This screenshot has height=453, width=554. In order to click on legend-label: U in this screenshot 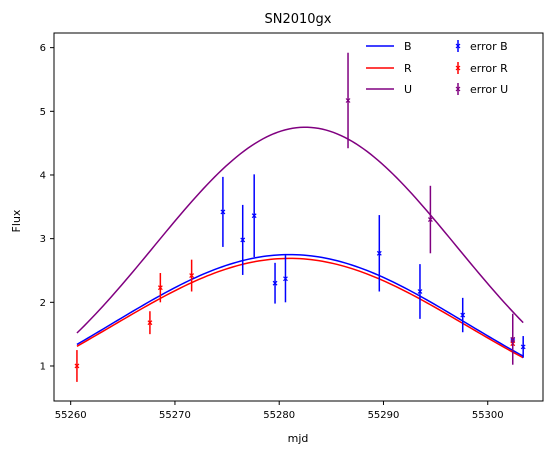, I will do `click(408, 89)`.